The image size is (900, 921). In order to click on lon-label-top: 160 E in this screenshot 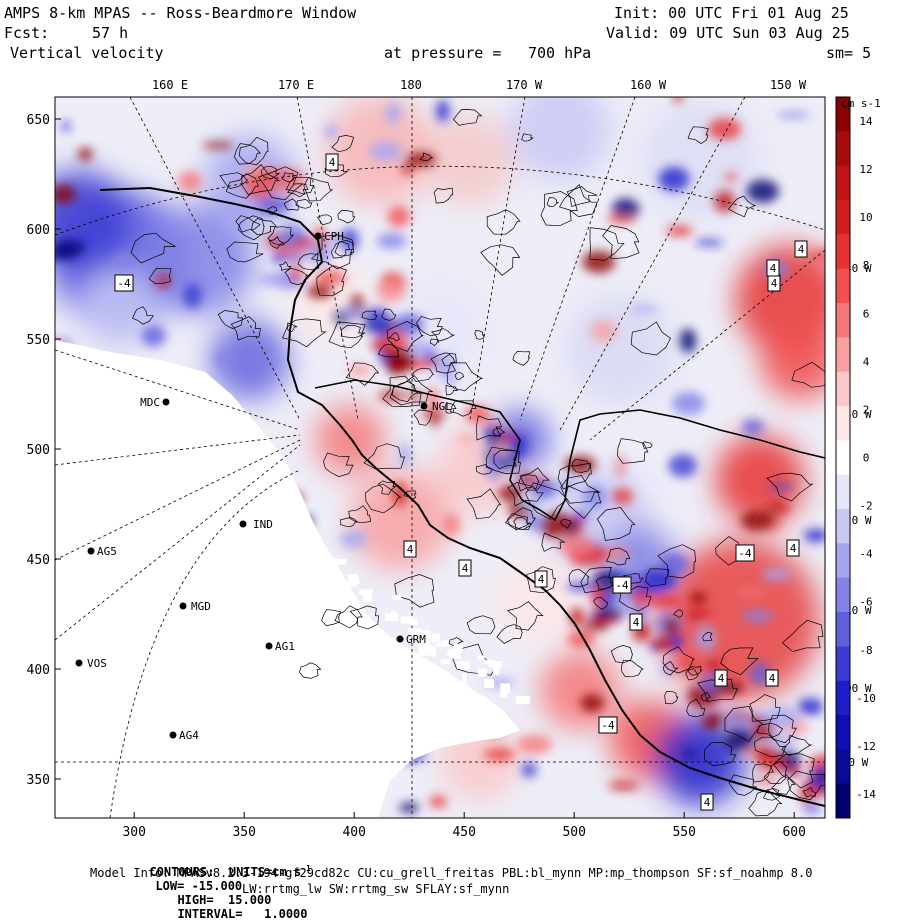, I will do `click(170, 85)`.